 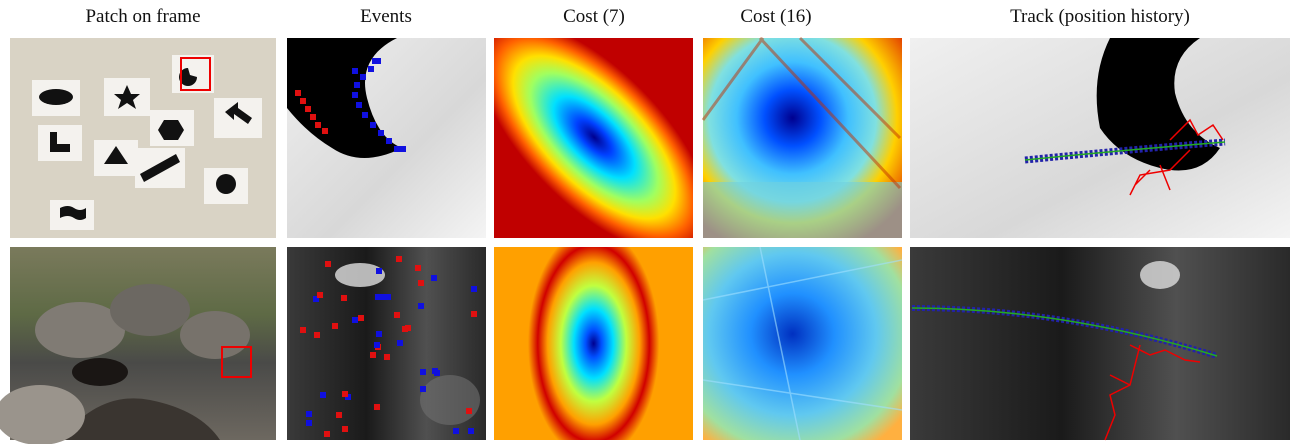 I want to click on column-header: Track (position history), so click(x=1100, y=16).